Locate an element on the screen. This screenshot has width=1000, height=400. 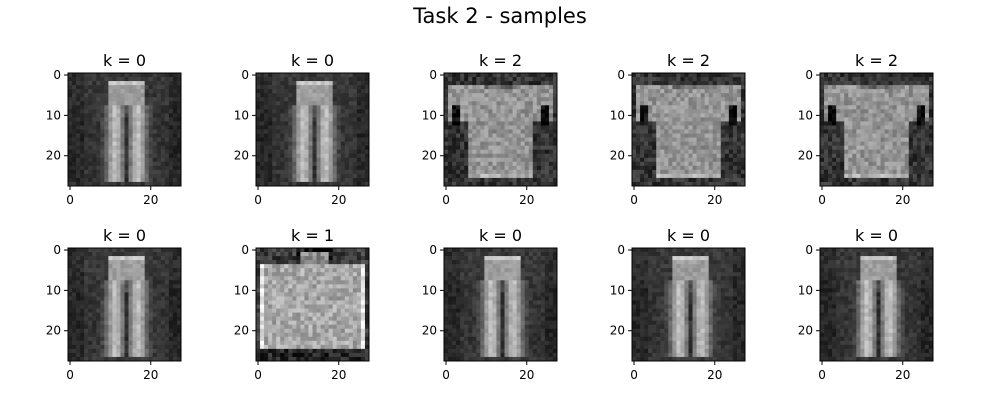
sample-panel: k = 1 0 10 20 0 20 is located at coordinates (302, 304).